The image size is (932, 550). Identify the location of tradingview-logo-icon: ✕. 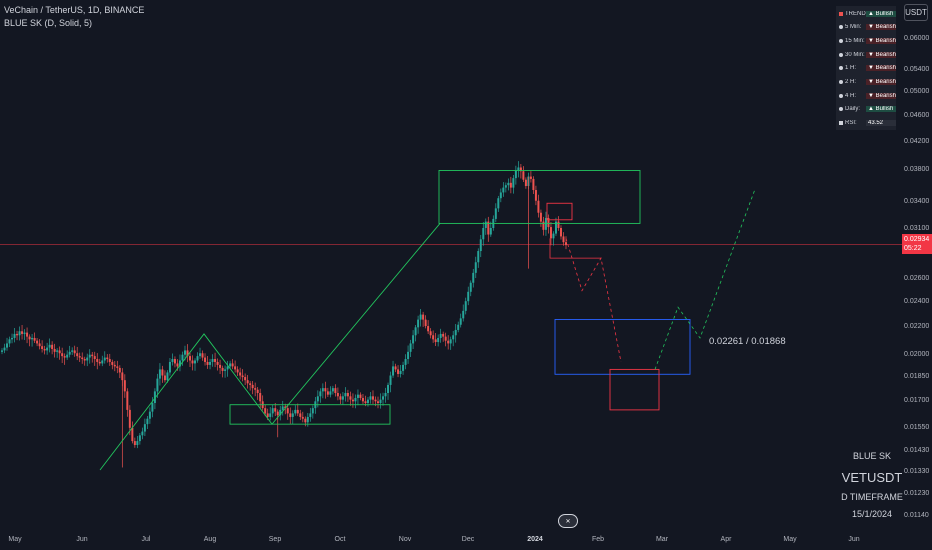
(568, 521).